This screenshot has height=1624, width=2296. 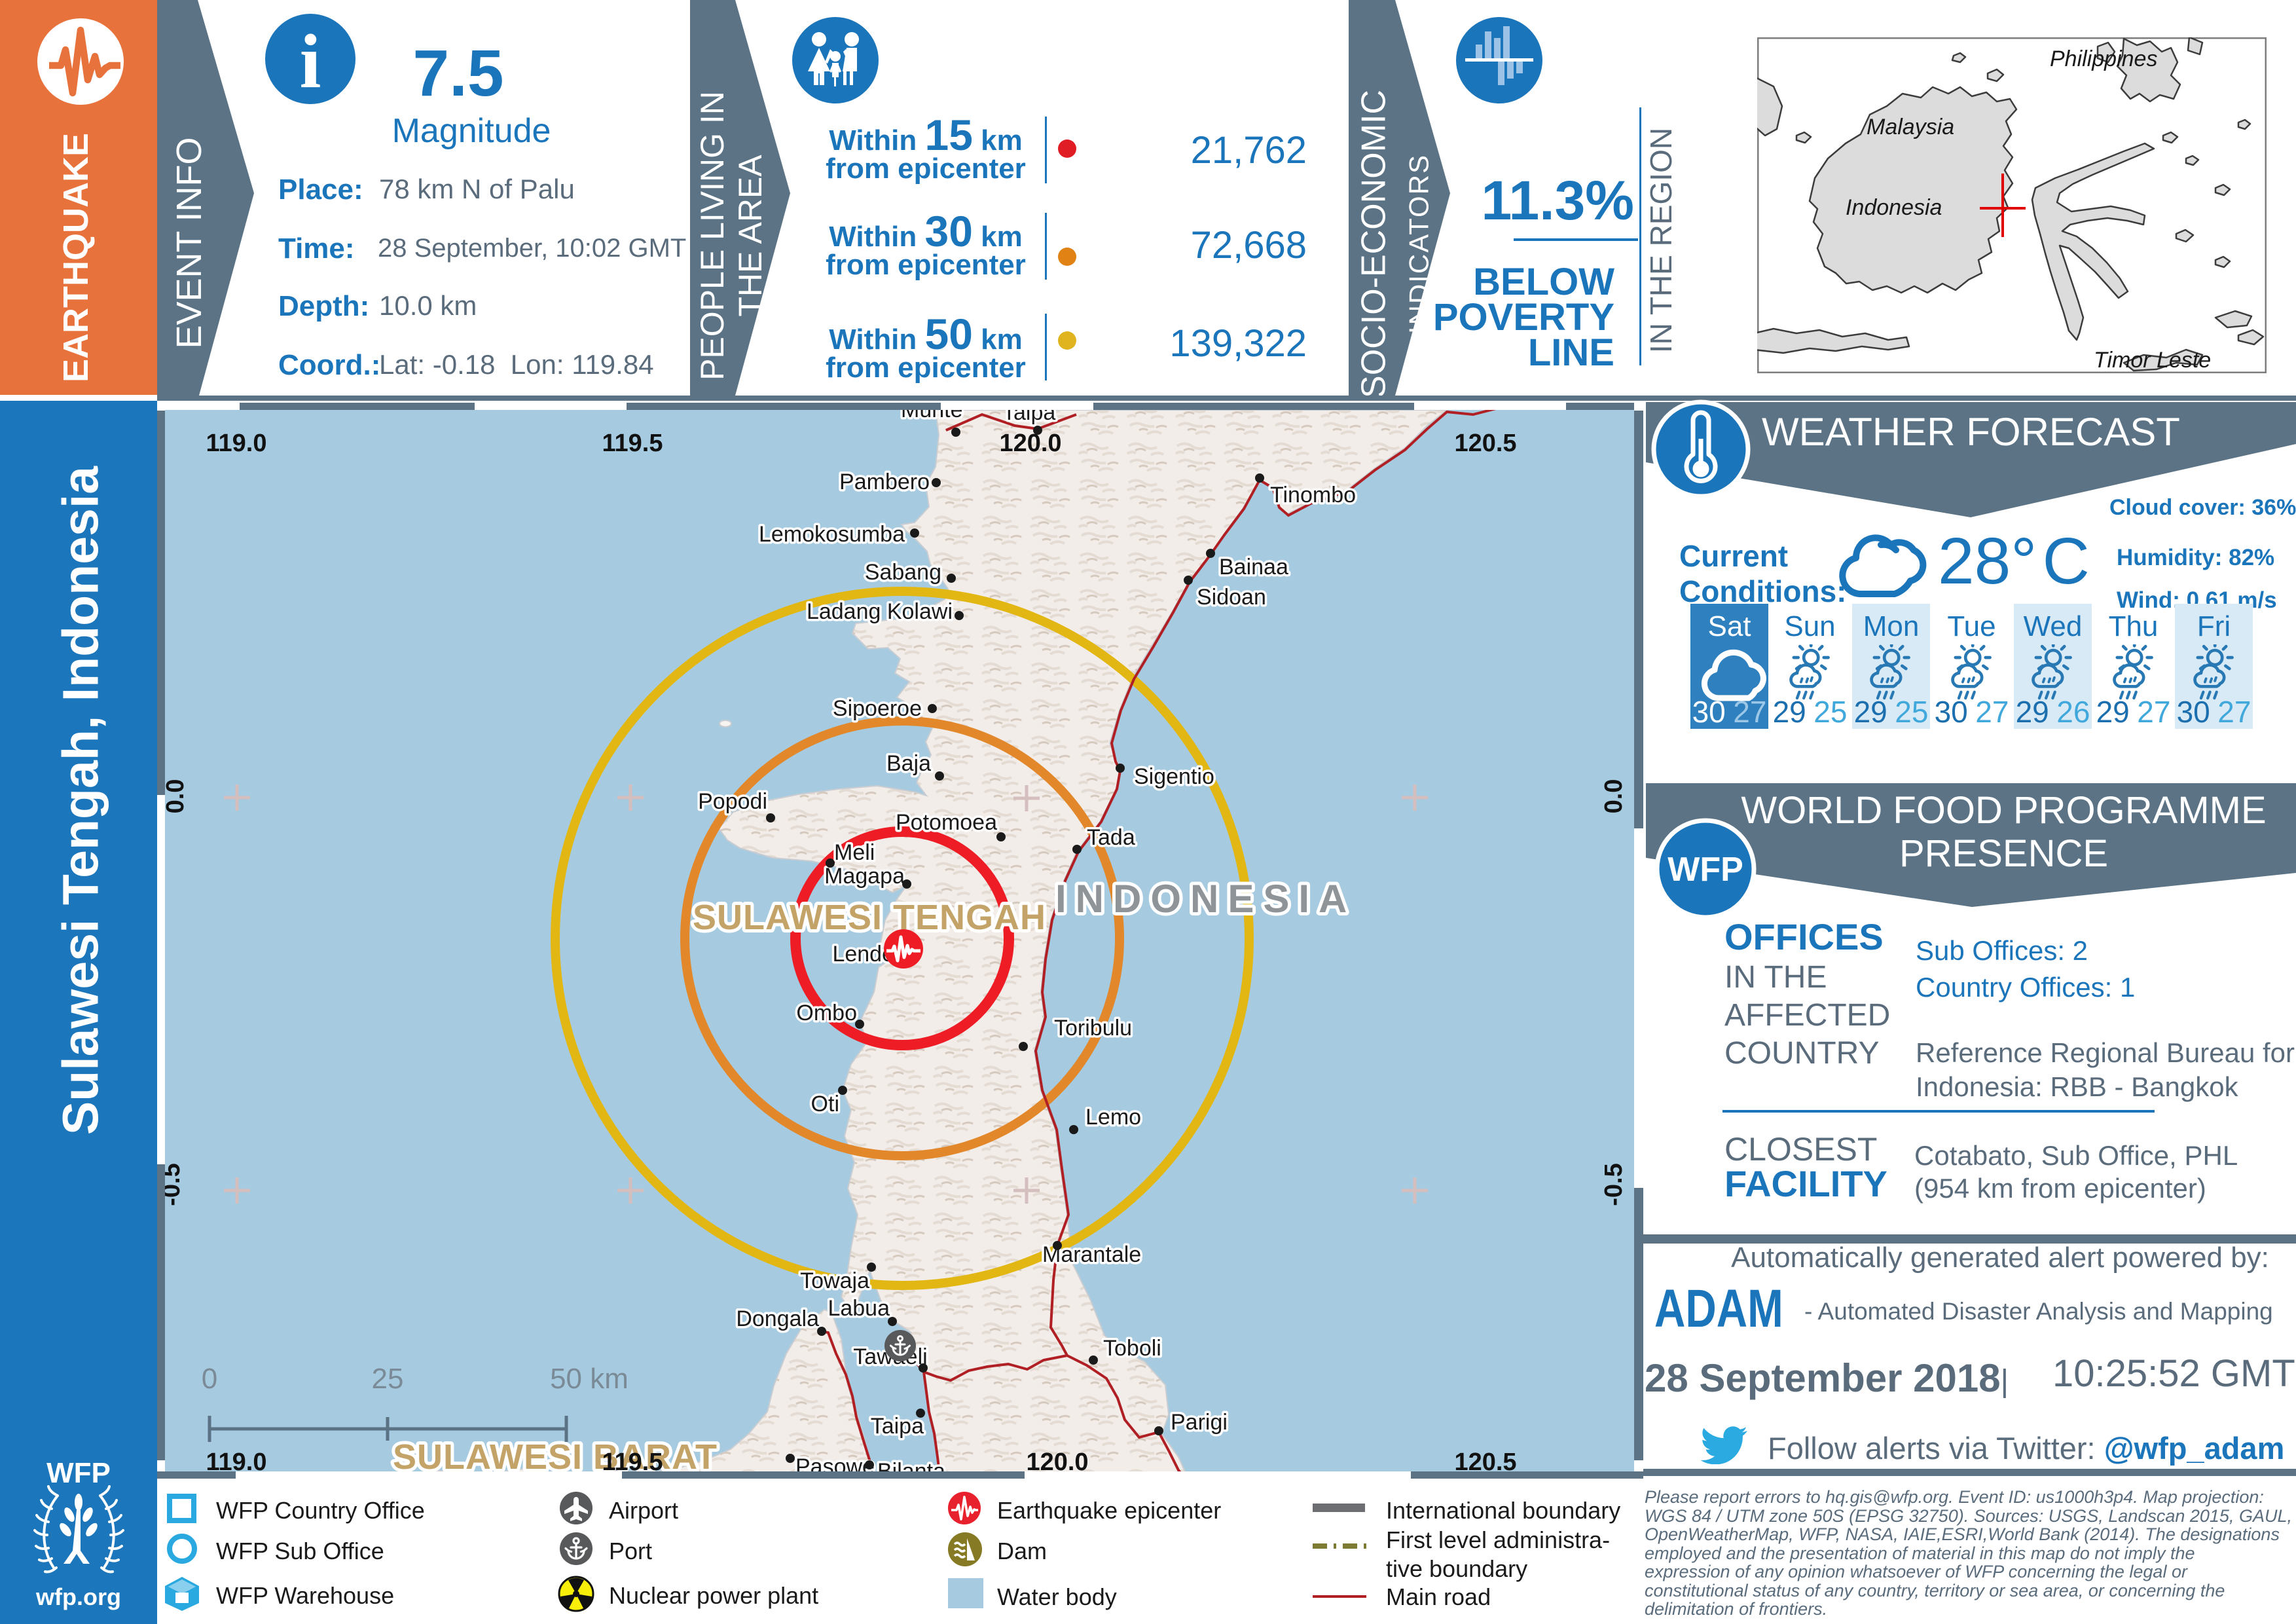 What do you see at coordinates (1205, 899) in the screenshot?
I see `svg-text: INDONESIA` at bounding box center [1205, 899].